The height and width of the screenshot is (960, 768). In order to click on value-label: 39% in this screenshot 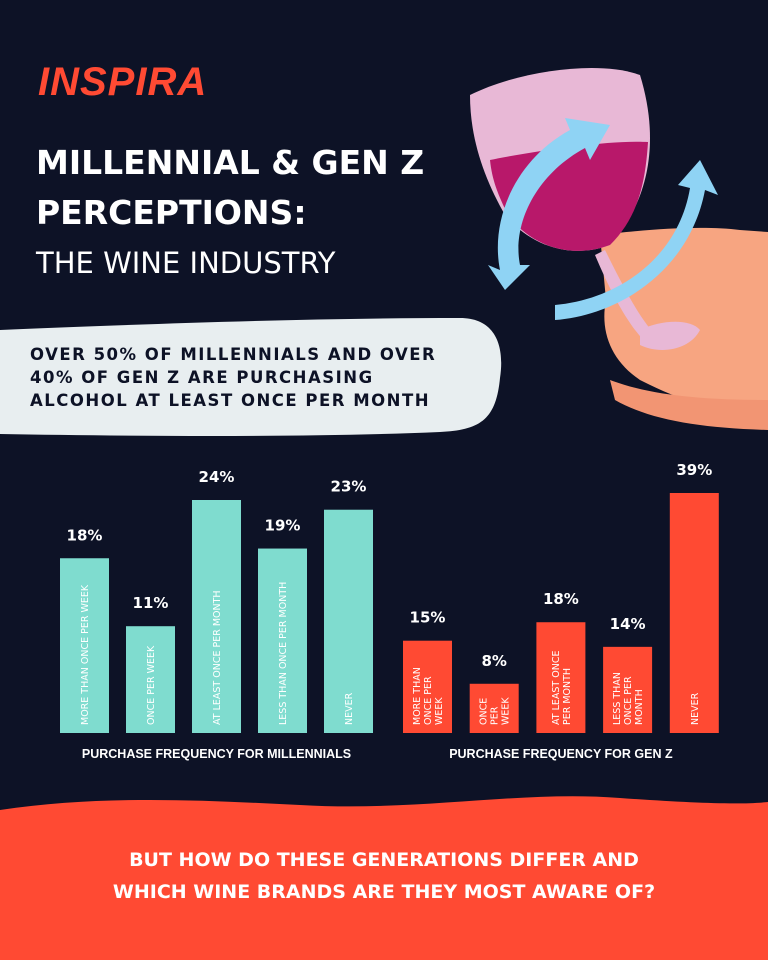, I will do `click(694, 470)`.